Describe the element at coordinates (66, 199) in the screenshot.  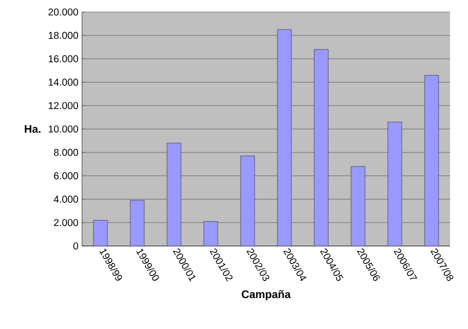
I see `y-tick-label: 4.000` at that location.